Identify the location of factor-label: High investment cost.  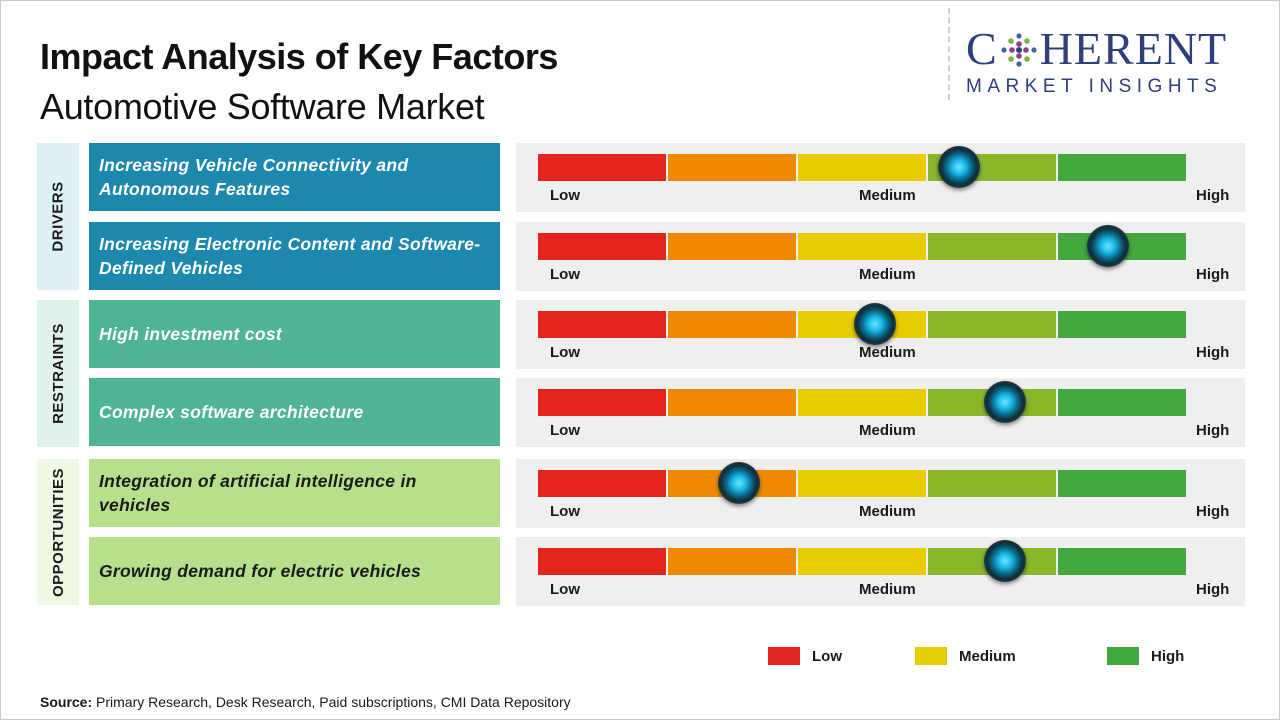
(294, 334).